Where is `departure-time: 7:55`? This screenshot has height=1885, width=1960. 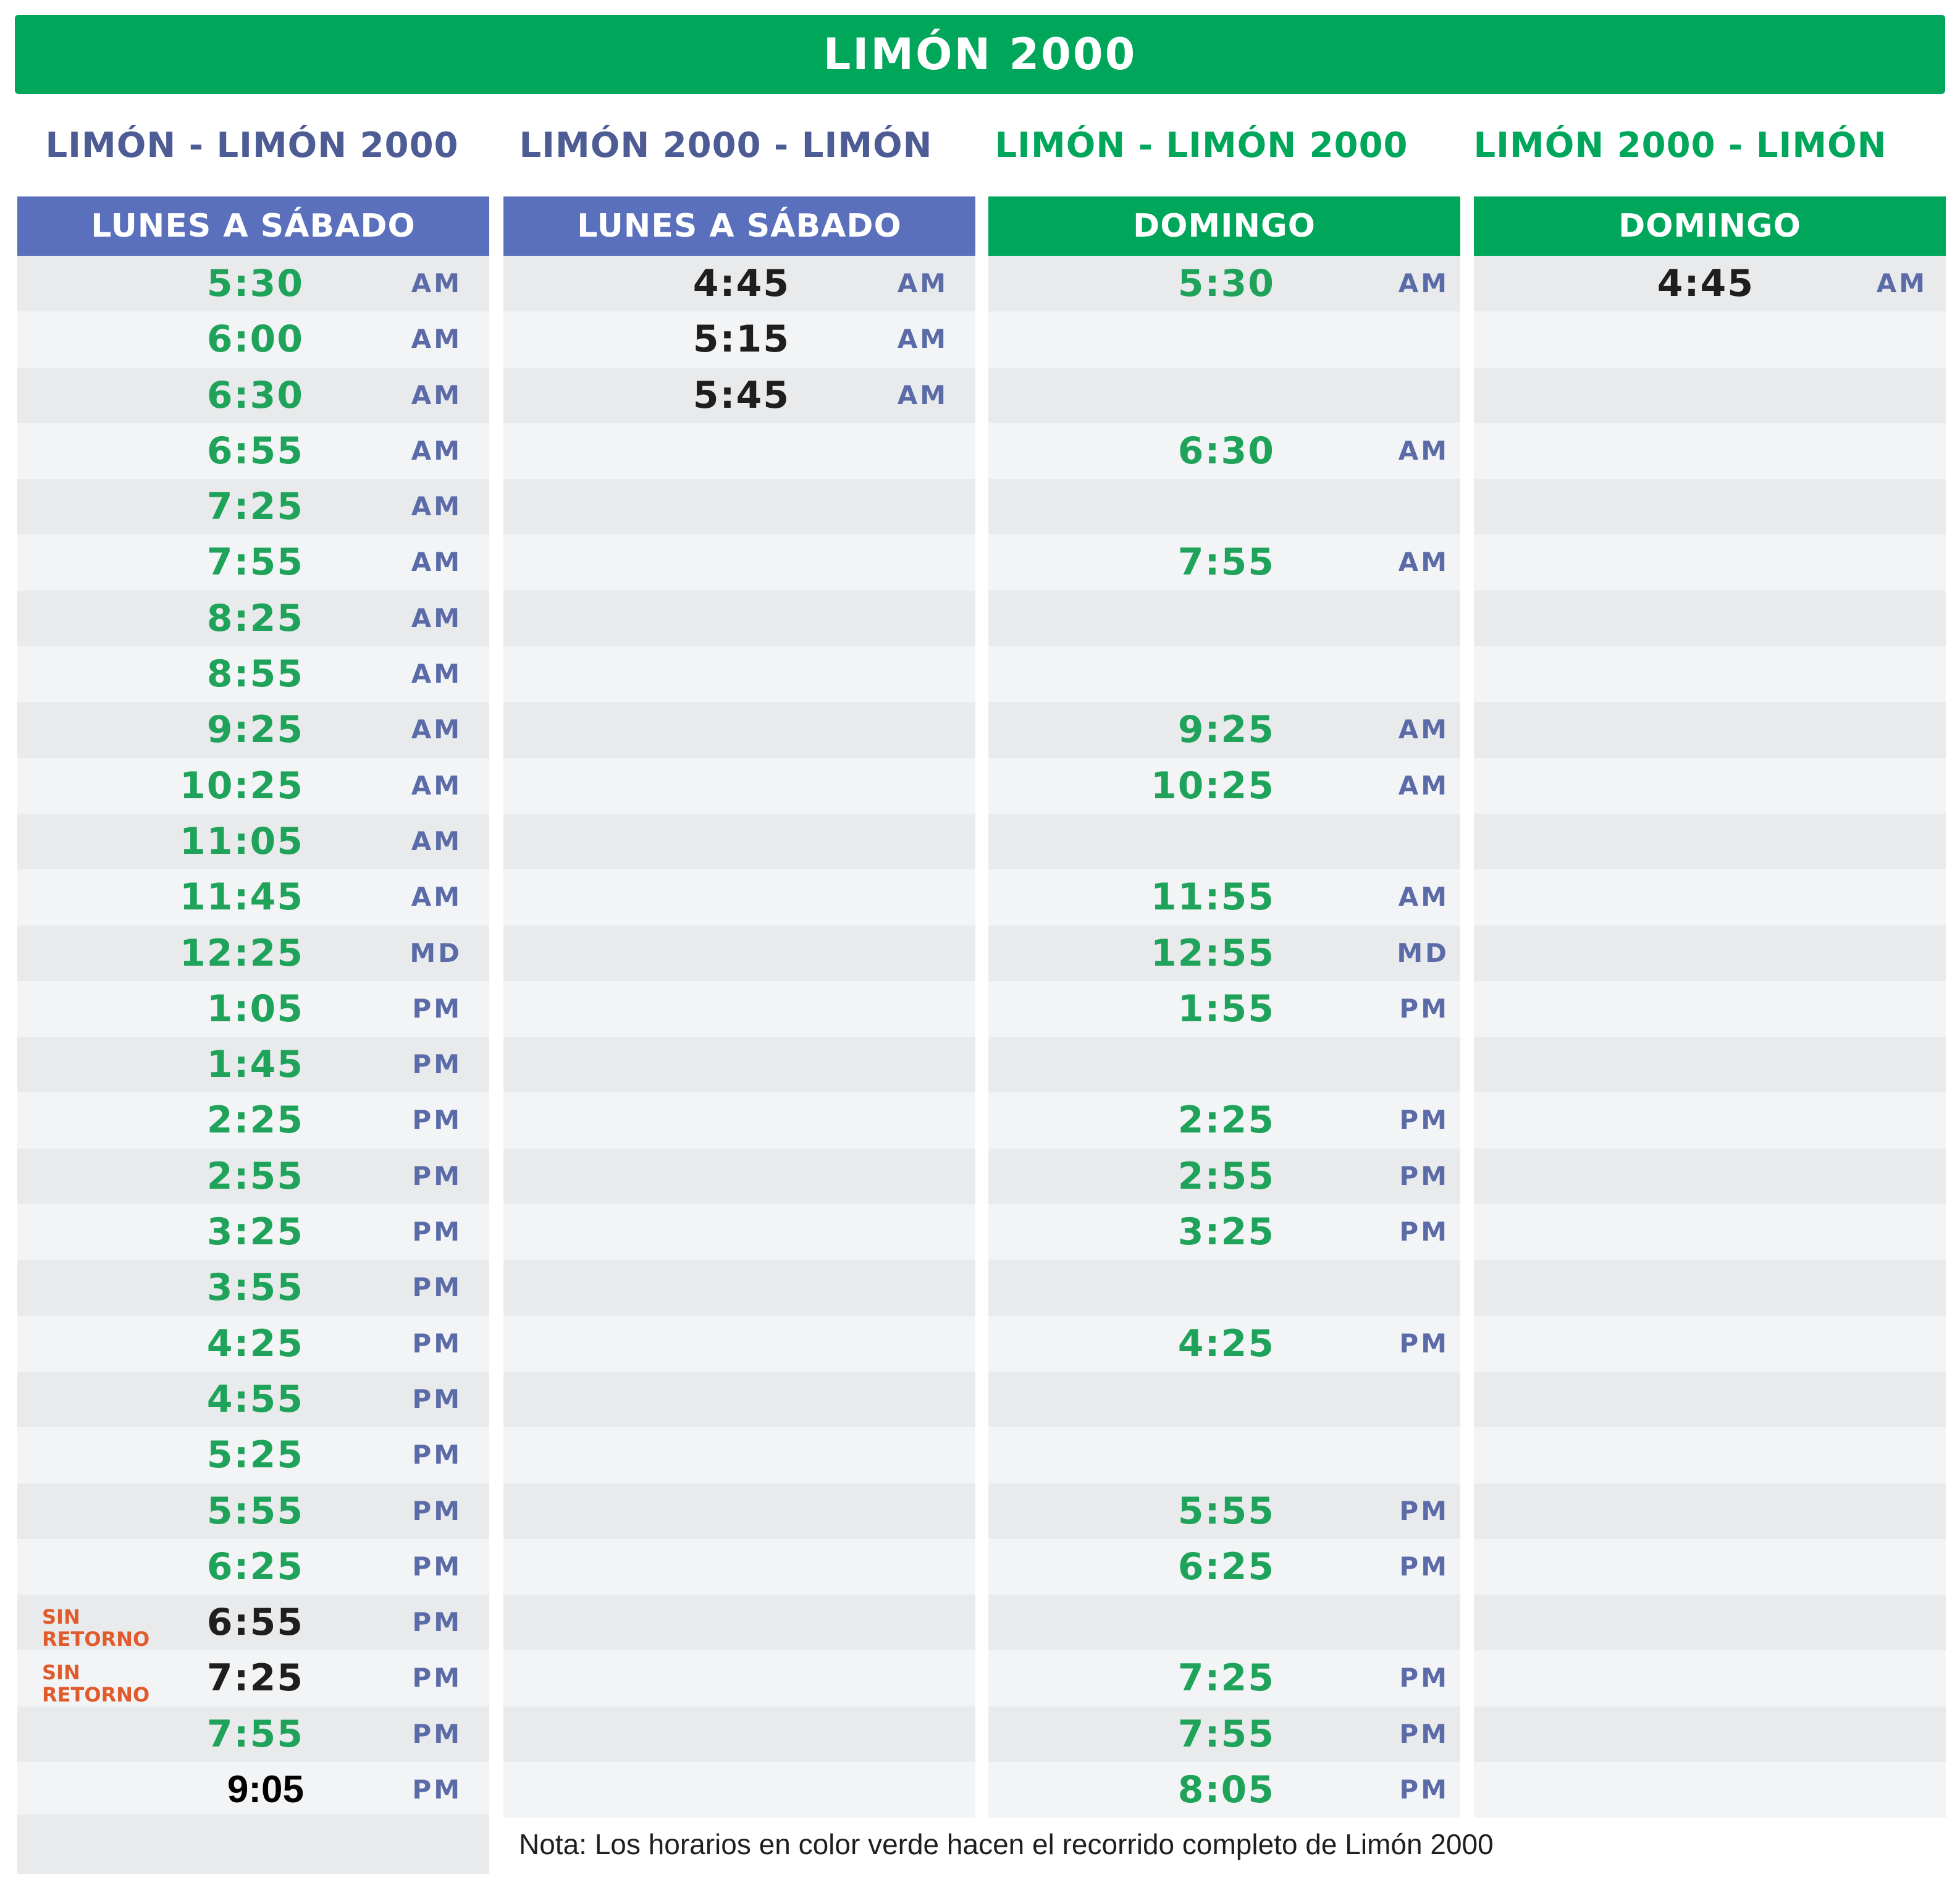 departure-time: 7:55 is located at coordinates (255, 562).